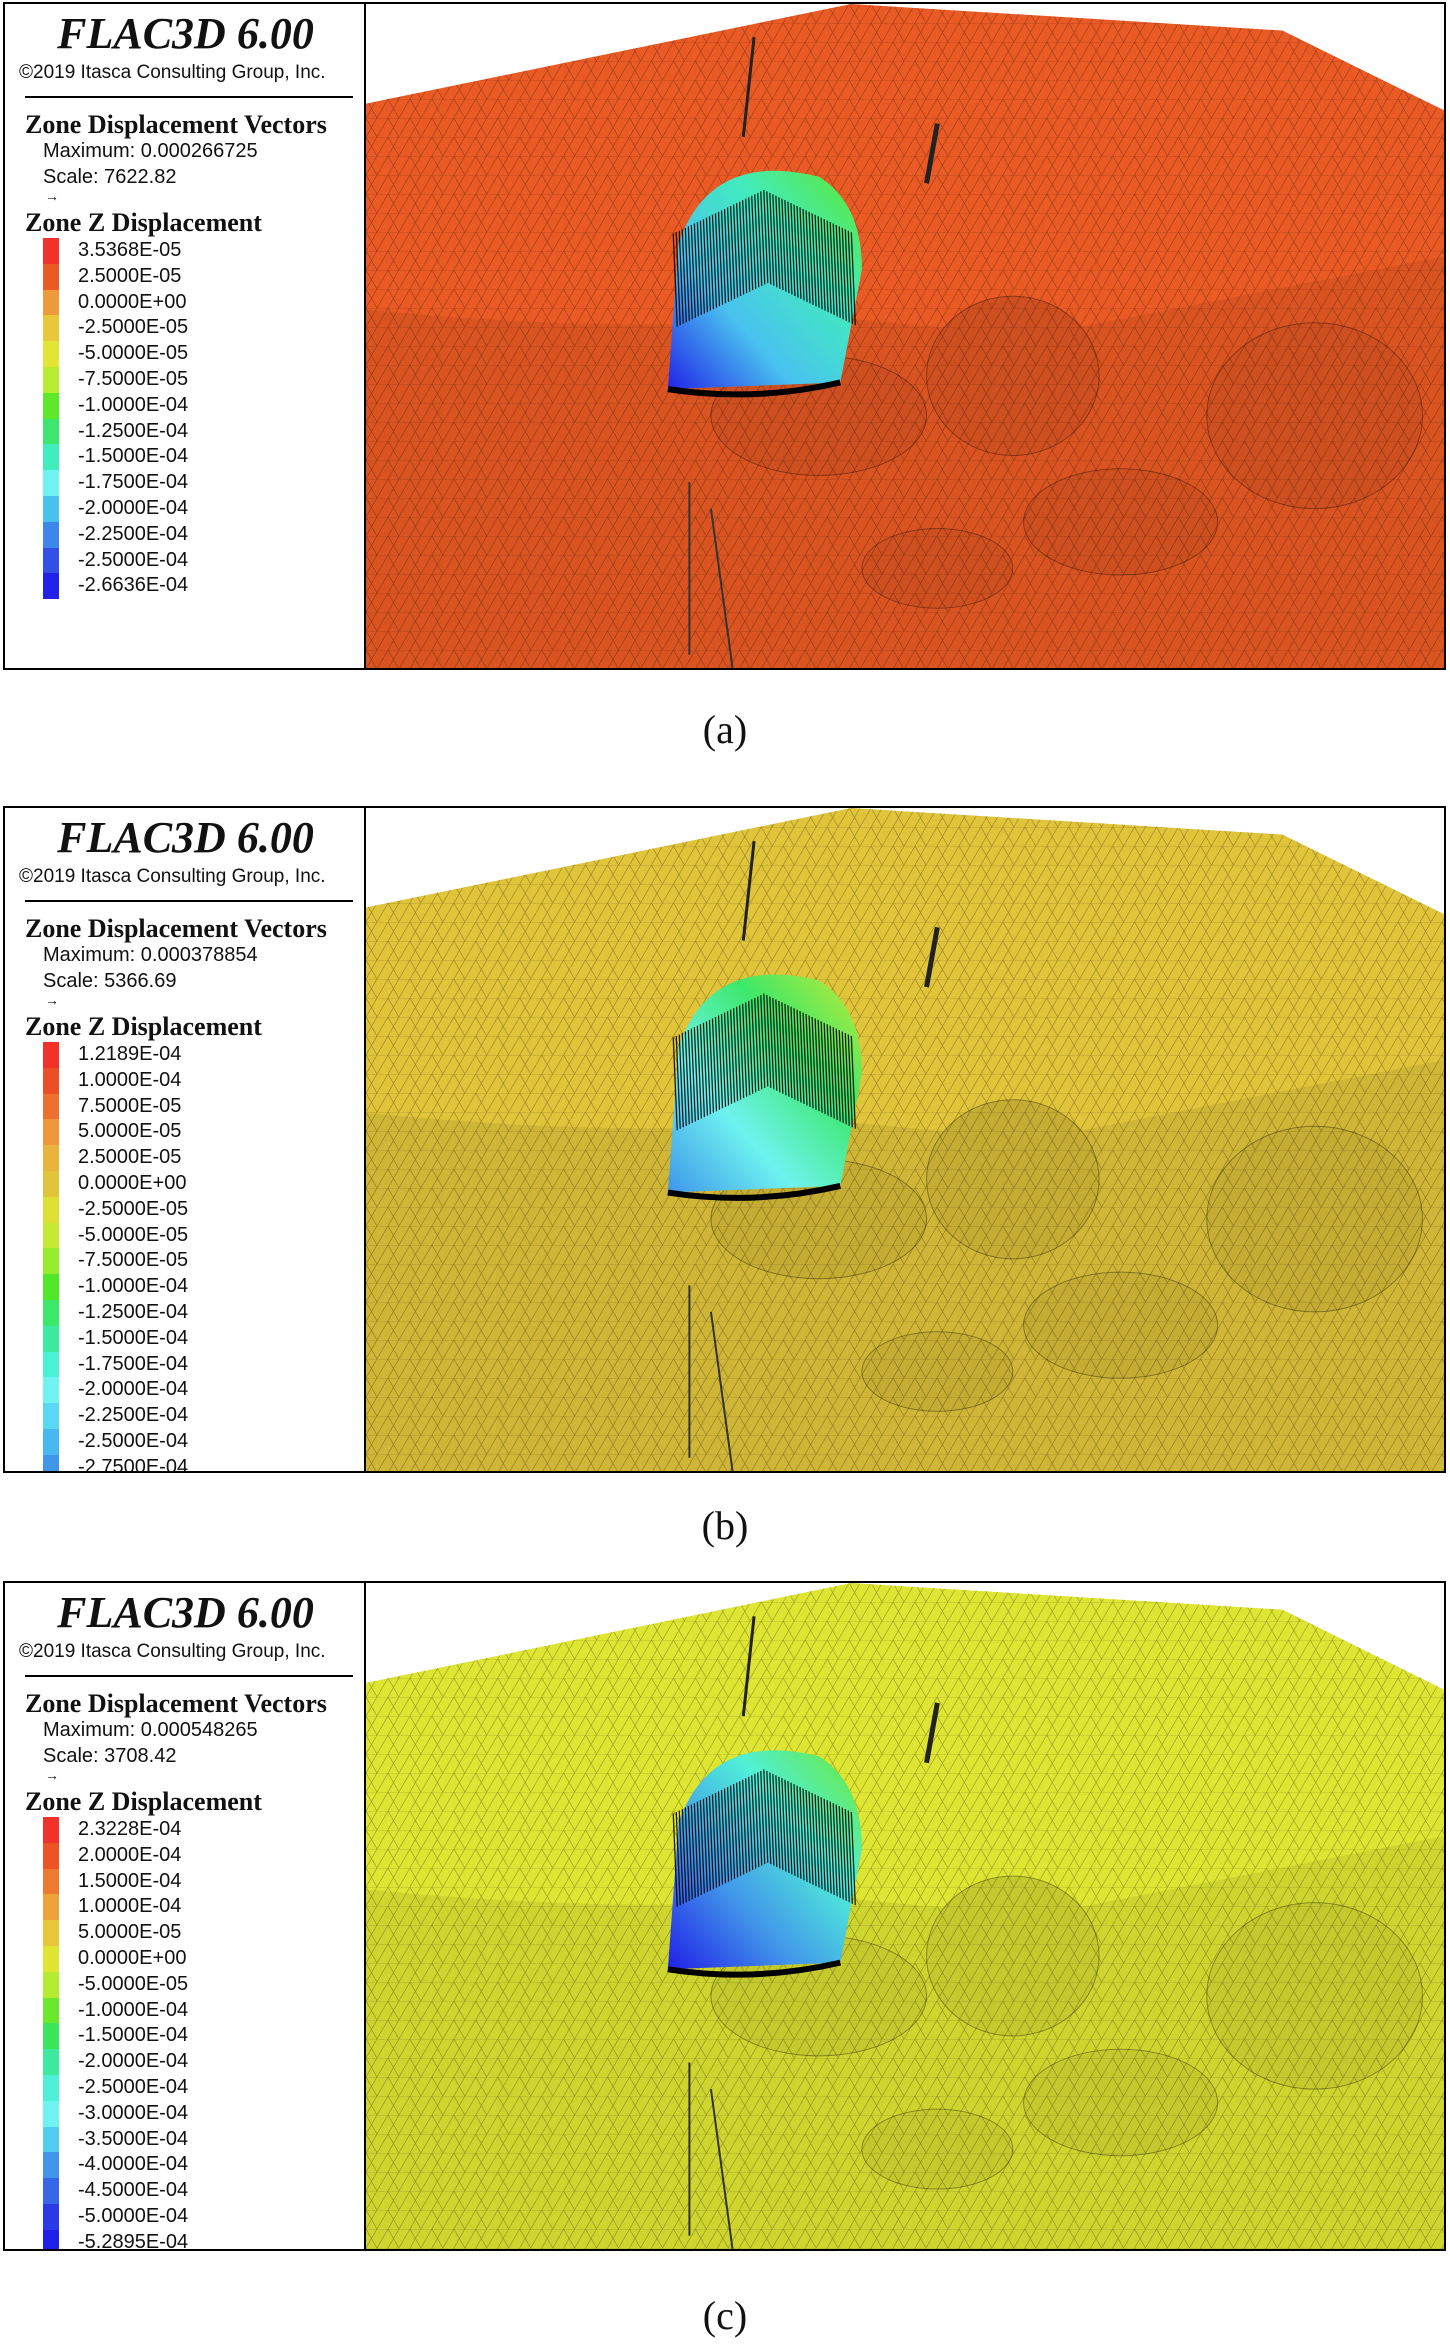 Image resolution: width=1450 pixels, height=2349 pixels. What do you see at coordinates (150, 151) in the screenshot?
I see `vectors-maximum: Maximum: 0.000266725` at bounding box center [150, 151].